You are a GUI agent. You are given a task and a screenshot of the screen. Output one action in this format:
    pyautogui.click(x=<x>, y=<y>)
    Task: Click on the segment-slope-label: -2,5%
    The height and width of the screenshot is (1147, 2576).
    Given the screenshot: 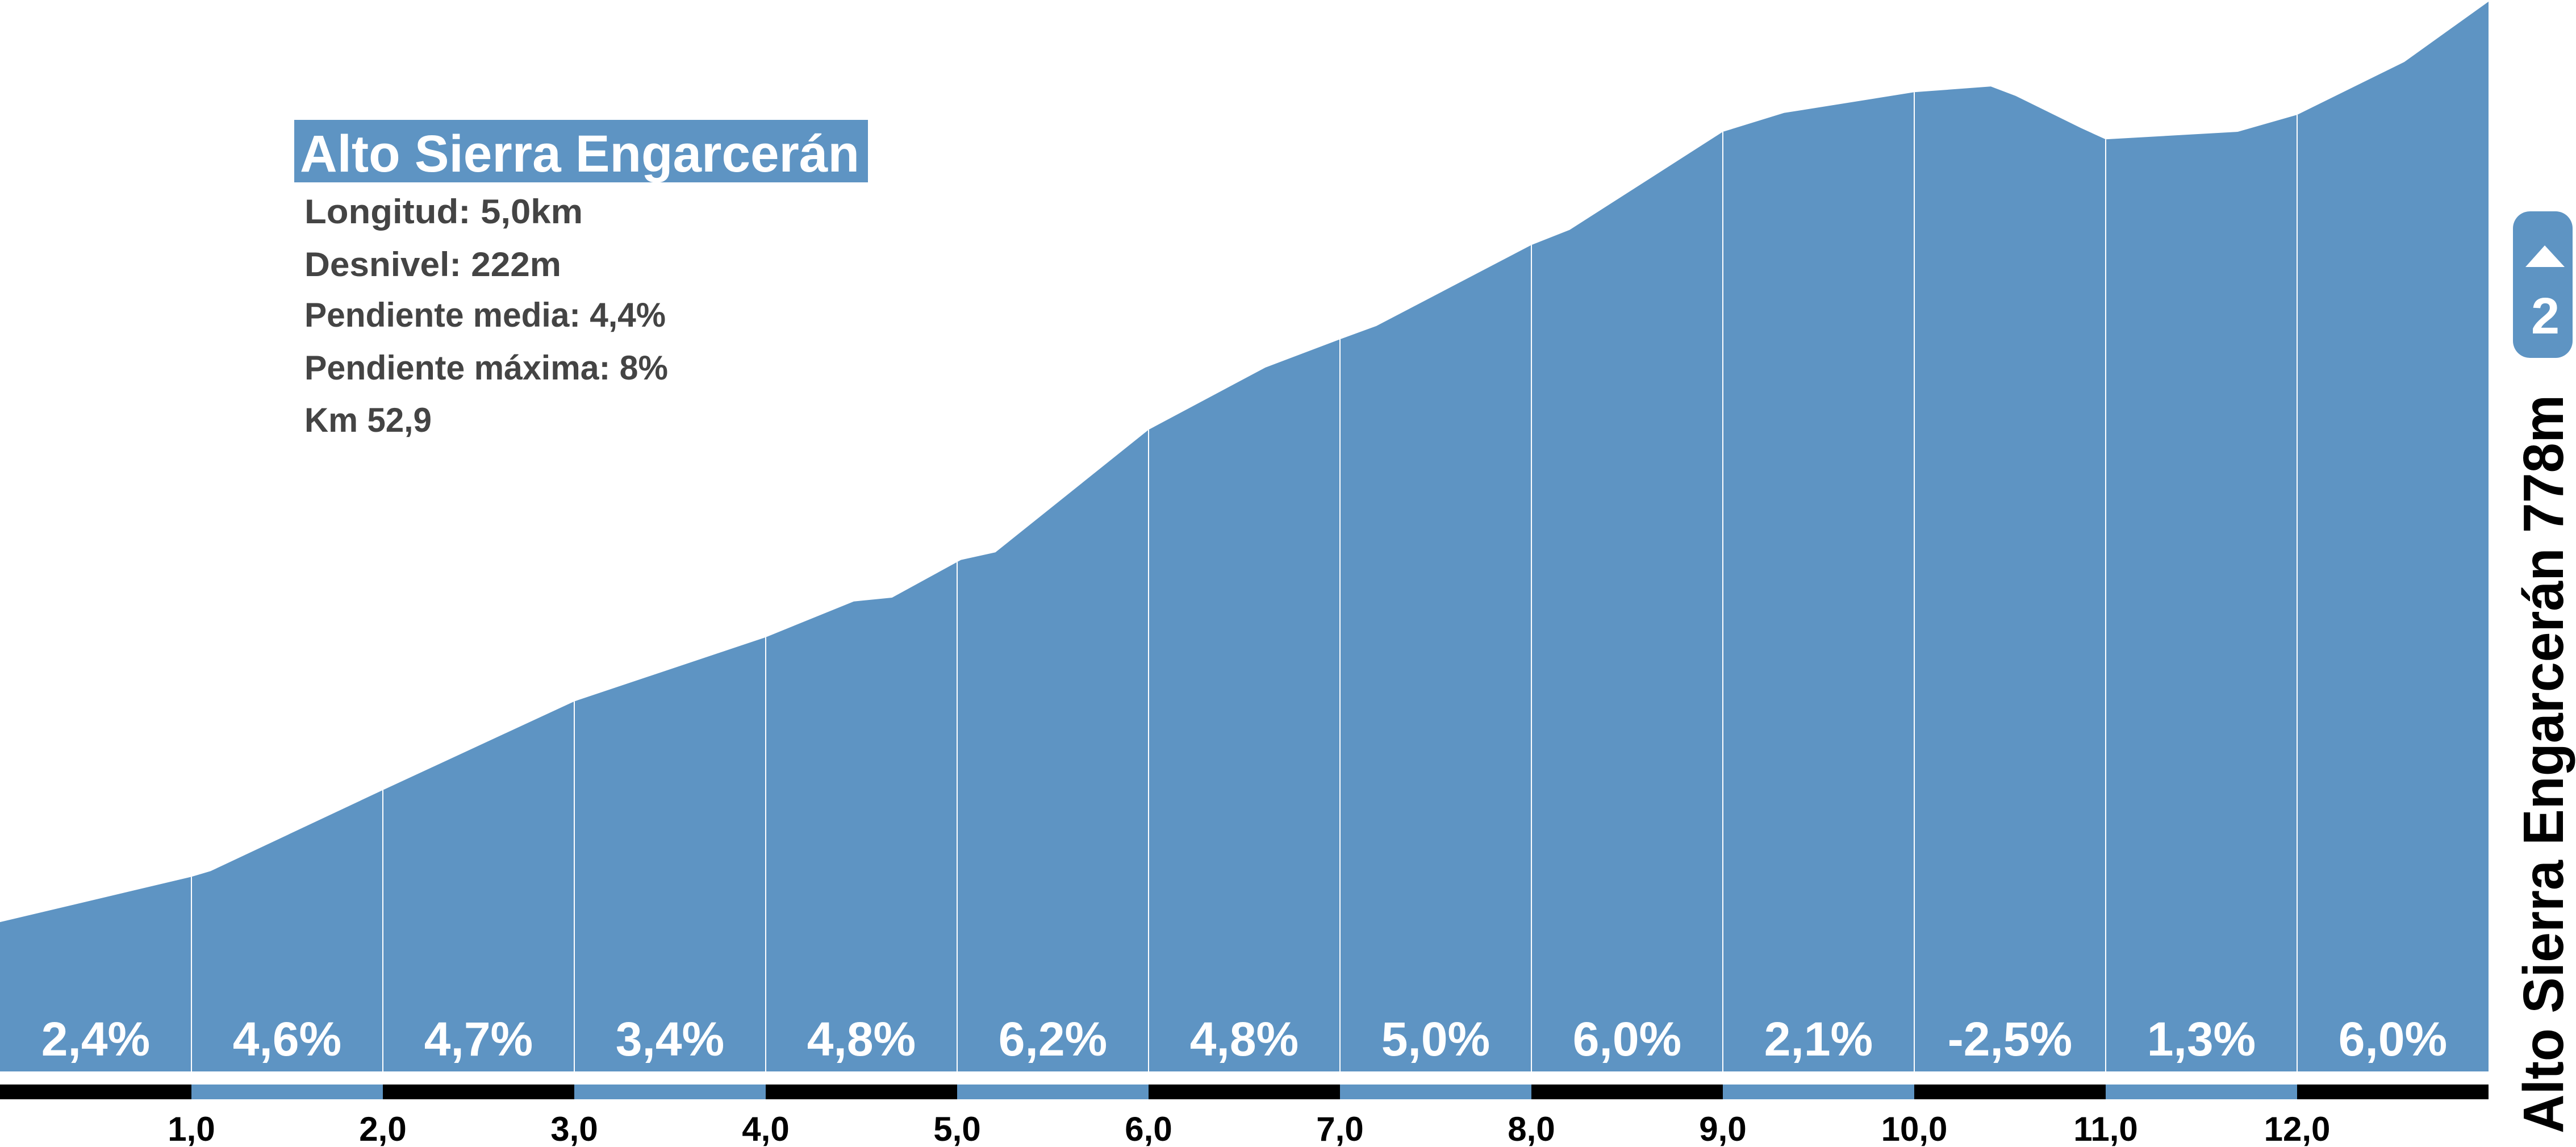 What is the action you would take?
    pyautogui.click(x=2010, y=1039)
    